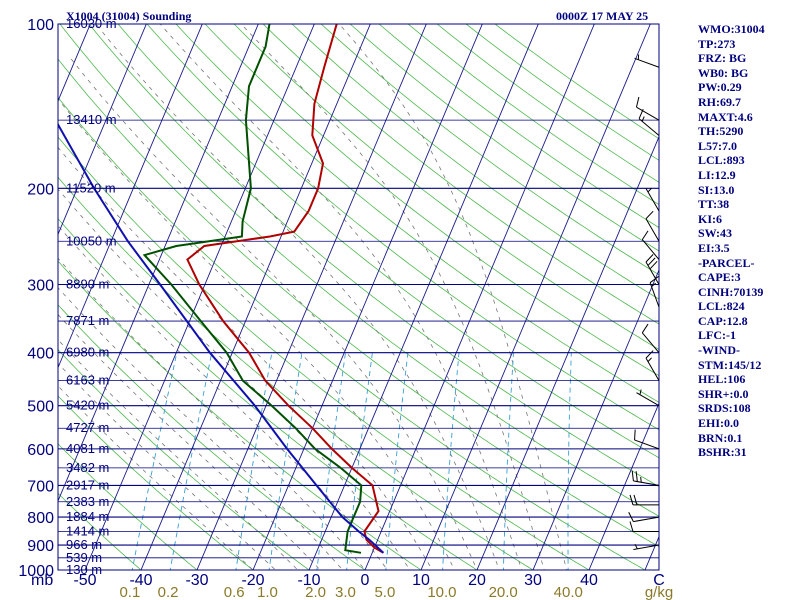 This screenshot has height=600, width=800. I want to click on temperature-tick-label: 30, so click(533, 580).